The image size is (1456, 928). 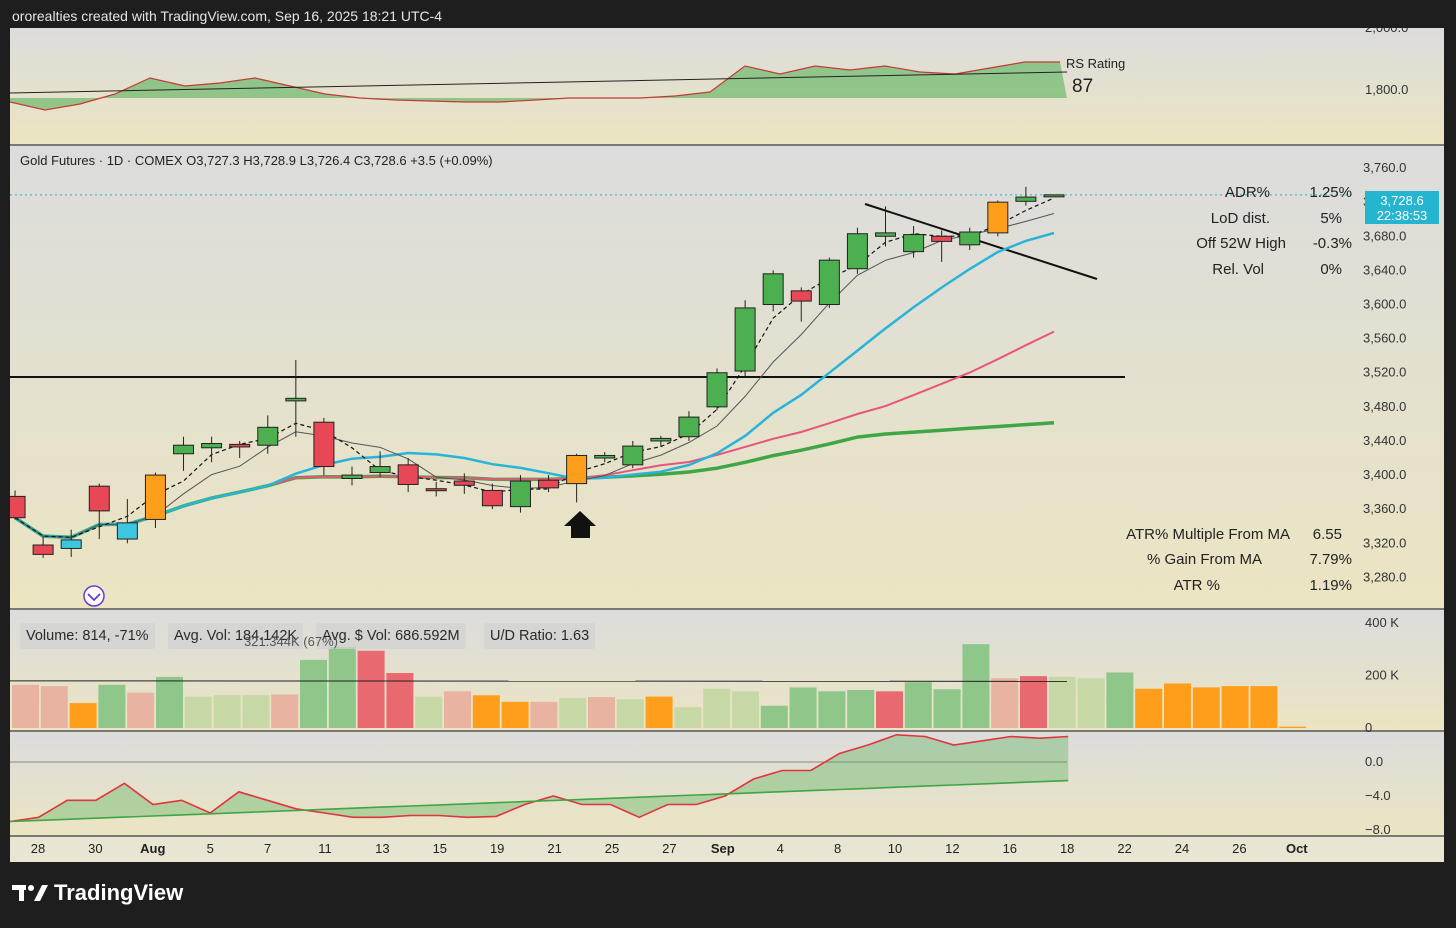 I want to click on rs-axis-label: 1,800.0, so click(x=1386, y=89).